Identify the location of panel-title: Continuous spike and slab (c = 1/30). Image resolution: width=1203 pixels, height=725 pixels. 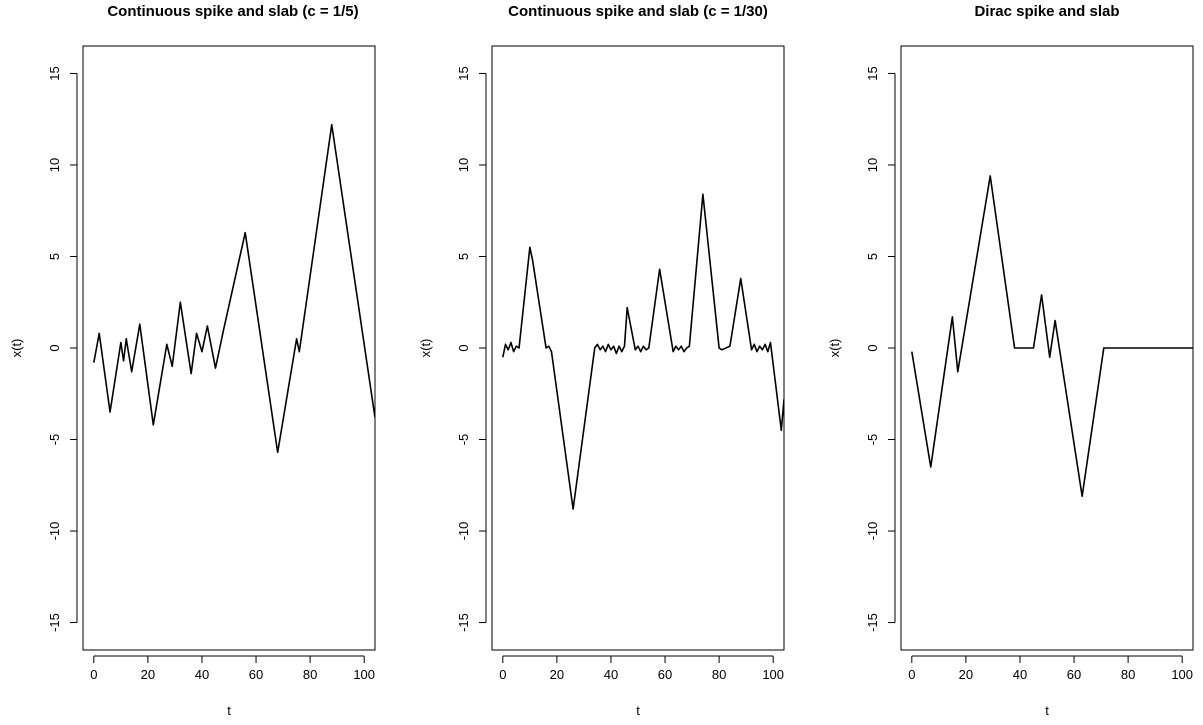
(638, 11).